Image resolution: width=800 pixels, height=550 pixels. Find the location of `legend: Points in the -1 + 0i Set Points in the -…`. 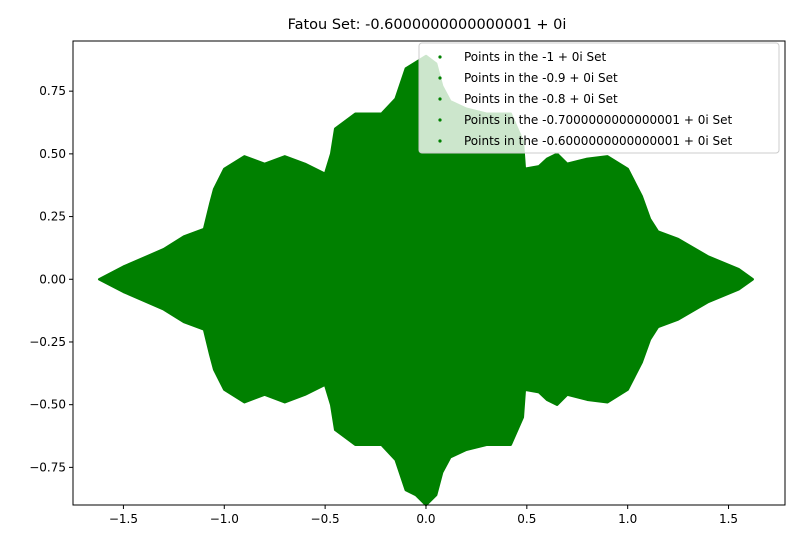

legend: Points in the -1 + 0i Set Points in the -… is located at coordinates (599, 98).